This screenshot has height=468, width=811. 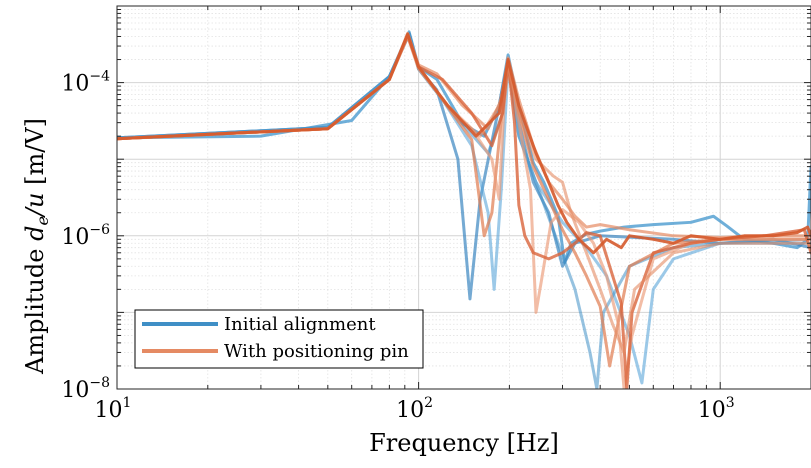 I want to click on x-tick-label: 10³, so click(x=716, y=409).